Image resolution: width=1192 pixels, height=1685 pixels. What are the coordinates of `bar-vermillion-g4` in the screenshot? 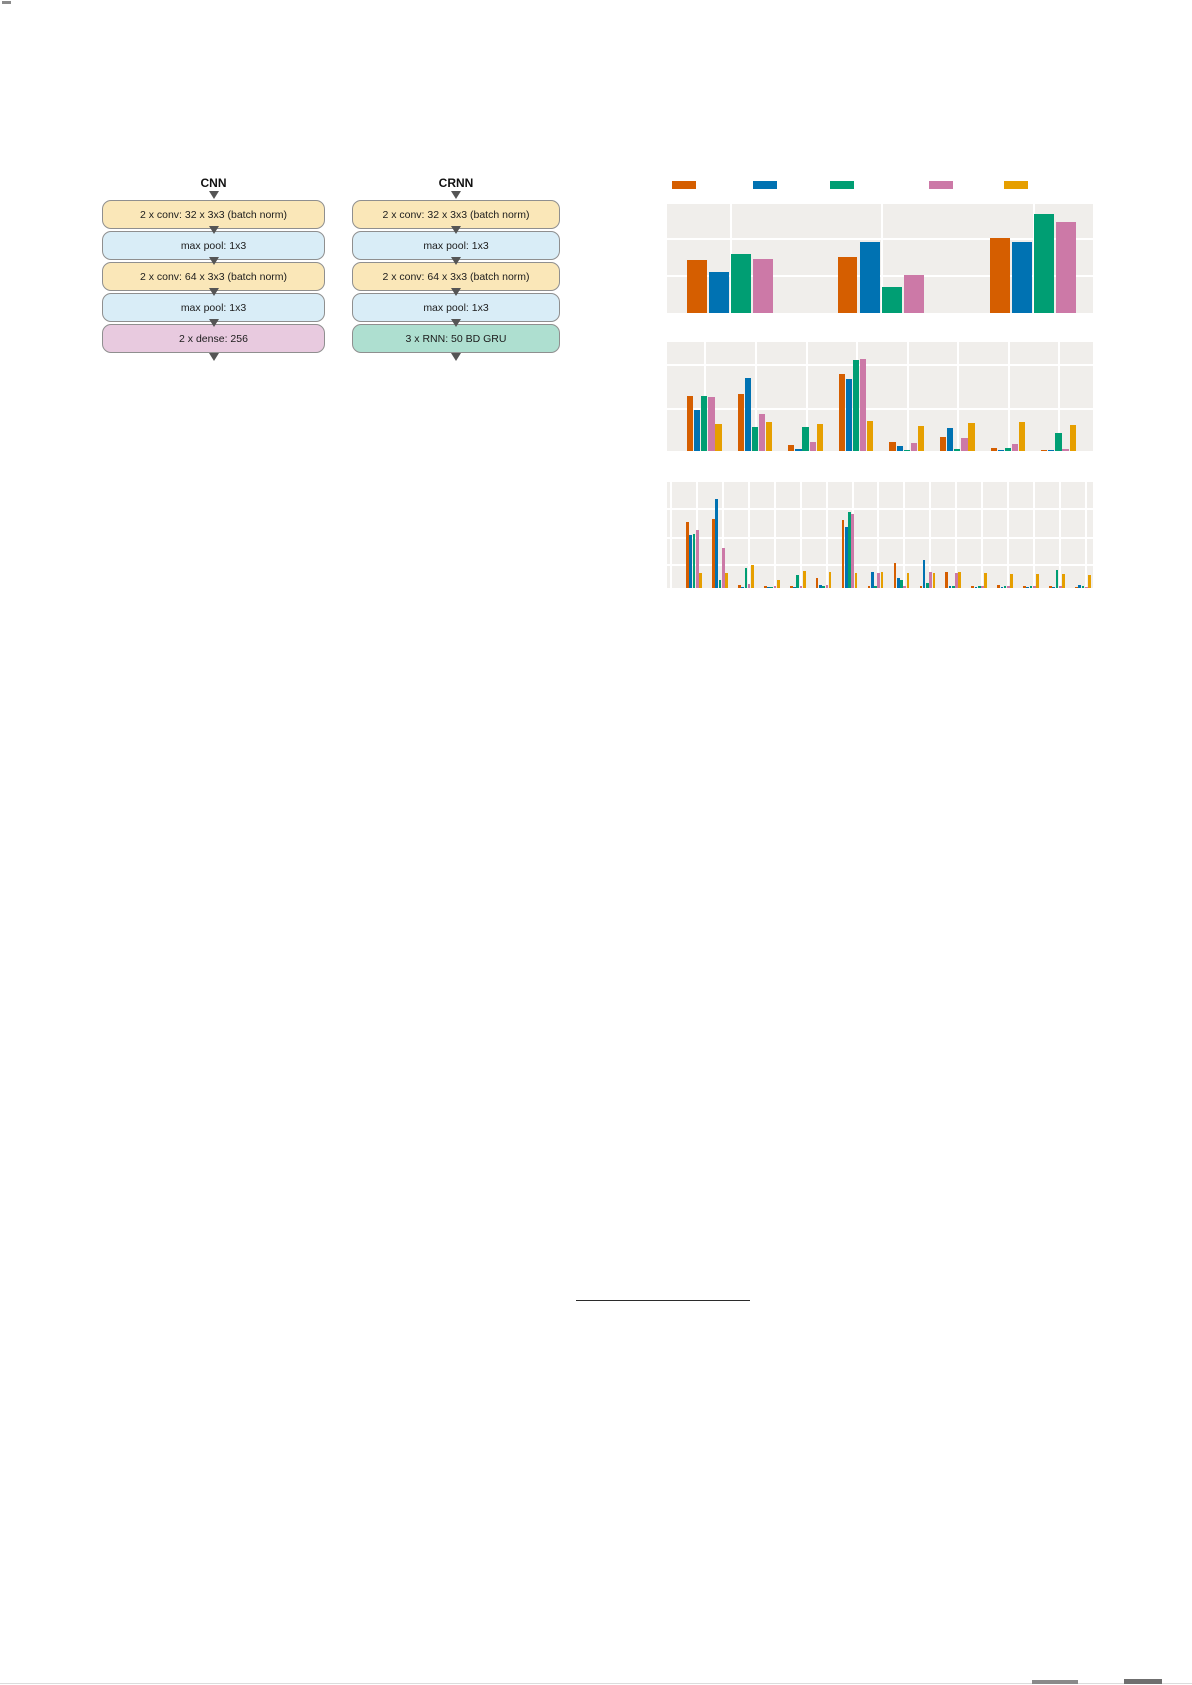 It's located at (765, 587).